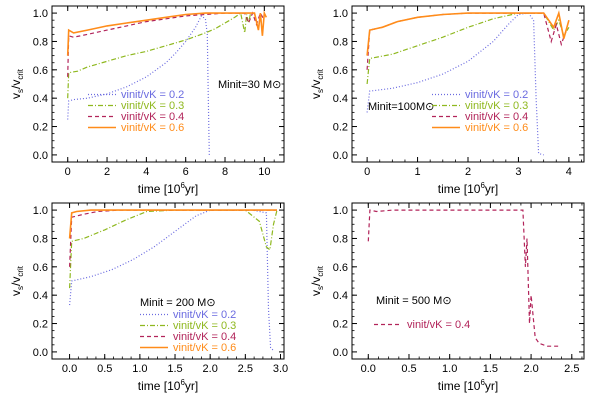 The height and width of the screenshot is (402, 600). Describe the element at coordinates (518, 172) in the screenshot. I see `x-tick-label: 3` at that location.